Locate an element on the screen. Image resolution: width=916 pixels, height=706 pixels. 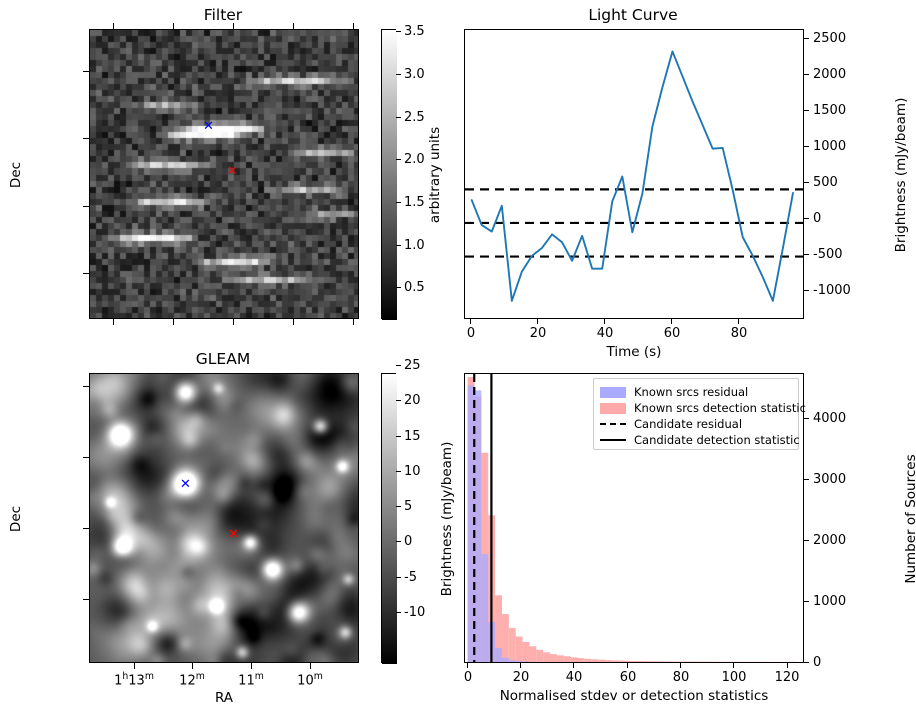
hist-ytick-label-2: 2000 is located at coordinates (829, 540).